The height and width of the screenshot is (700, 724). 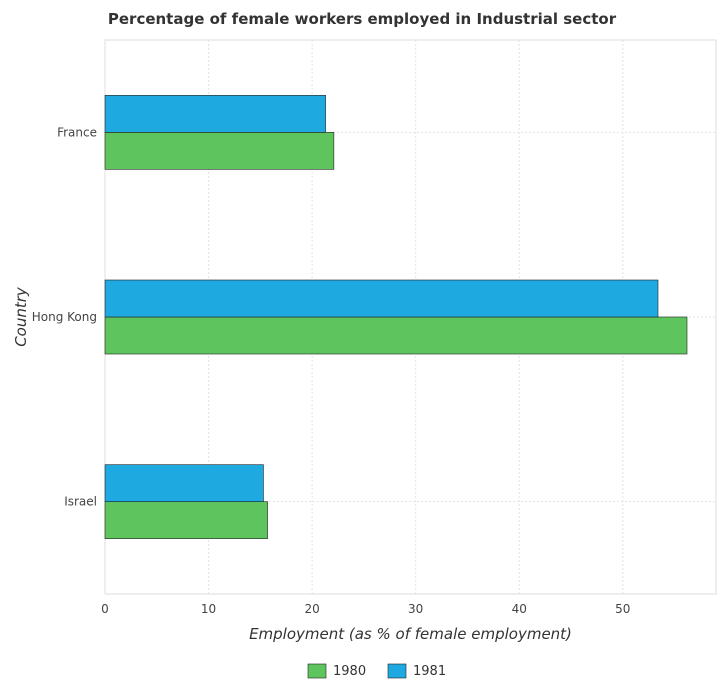 What do you see at coordinates (208, 609) in the screenshot?
I see `x-tick-label: 10` at bounding box center [208, 609].